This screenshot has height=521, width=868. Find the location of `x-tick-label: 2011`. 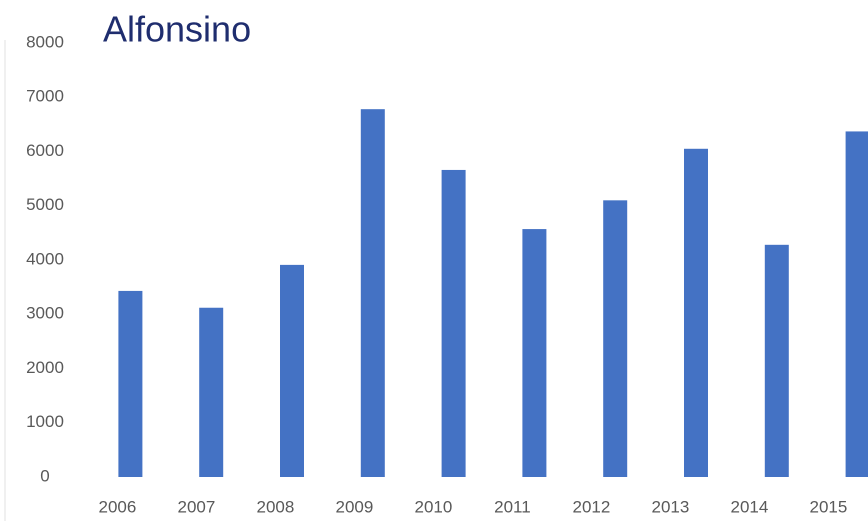

x-tick-label: 2011 is located at coordinates (512, 506).